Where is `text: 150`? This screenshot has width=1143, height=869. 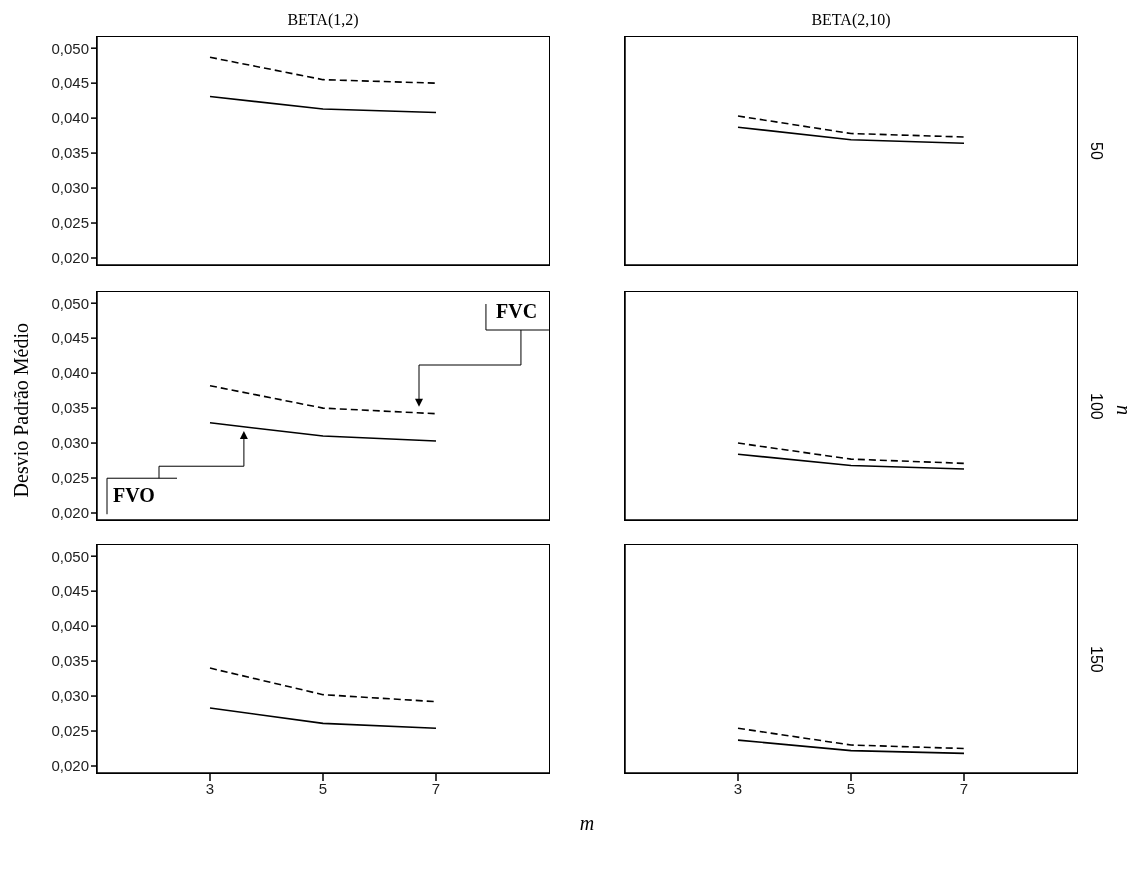 text: 150 is located at coordinates (1096, 659).